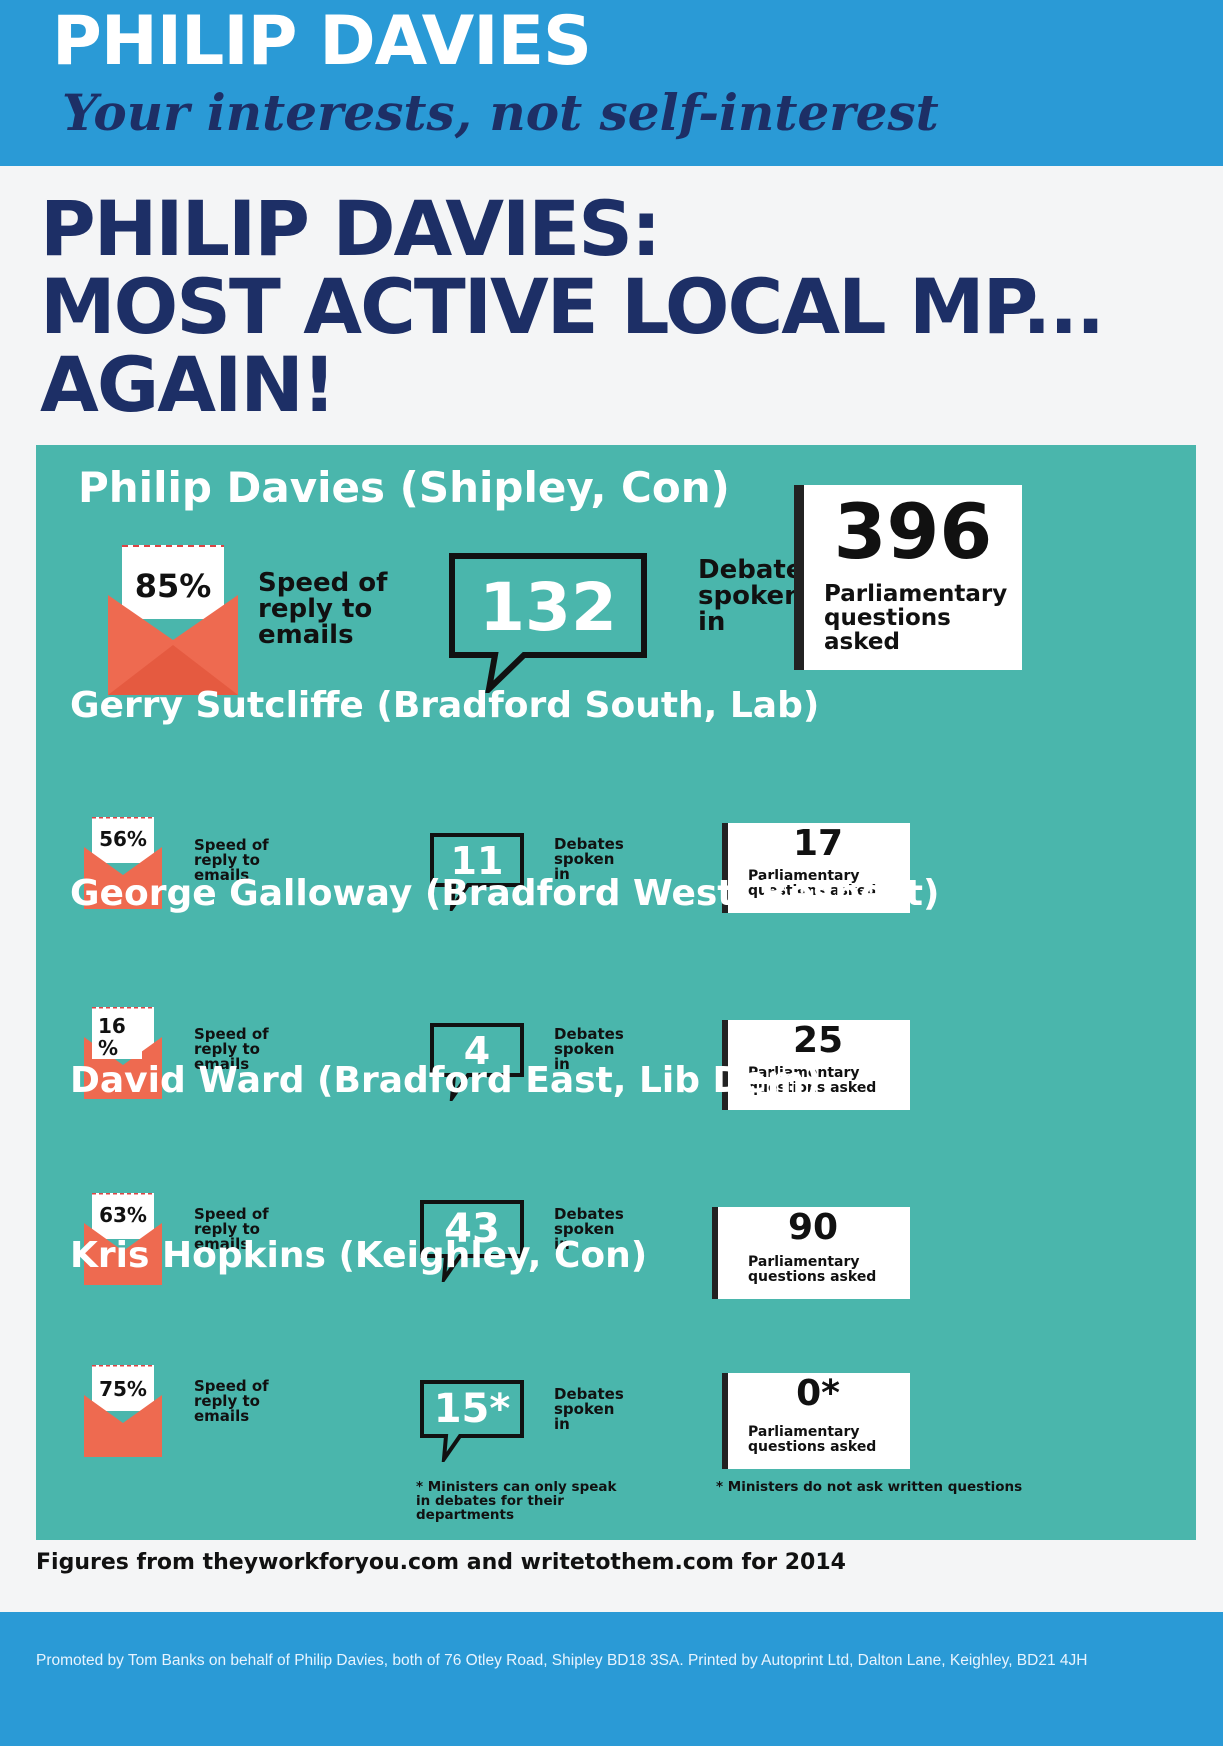  I want to click on questions-card: 25 Parliamentary questions asked, so click(816, 1065).